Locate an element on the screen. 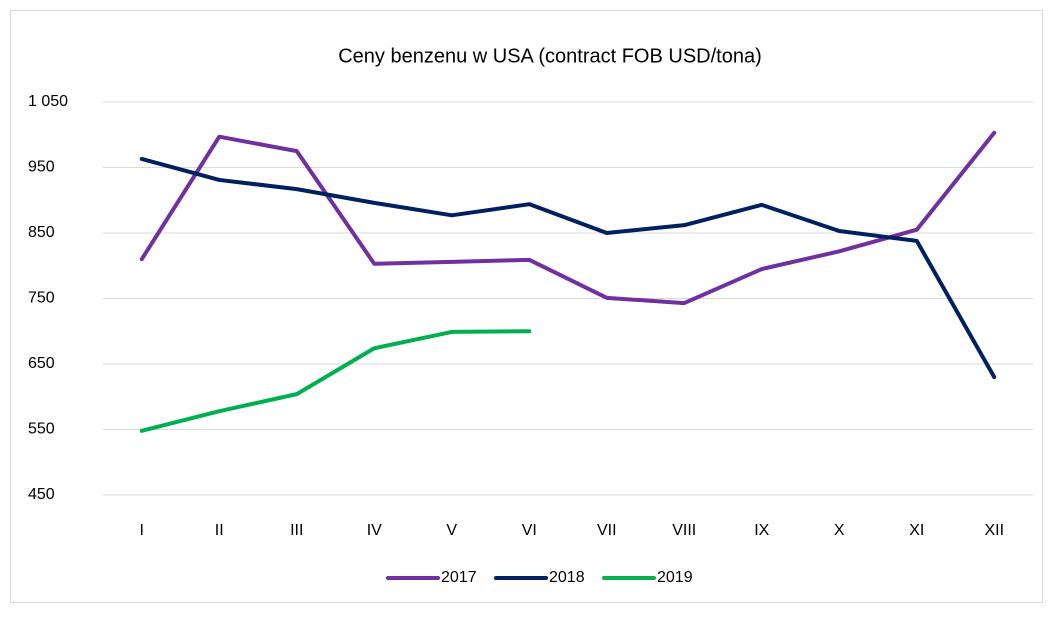 This screenshot has height=618, width=1053. series-line is located at coordinates (335, 381).